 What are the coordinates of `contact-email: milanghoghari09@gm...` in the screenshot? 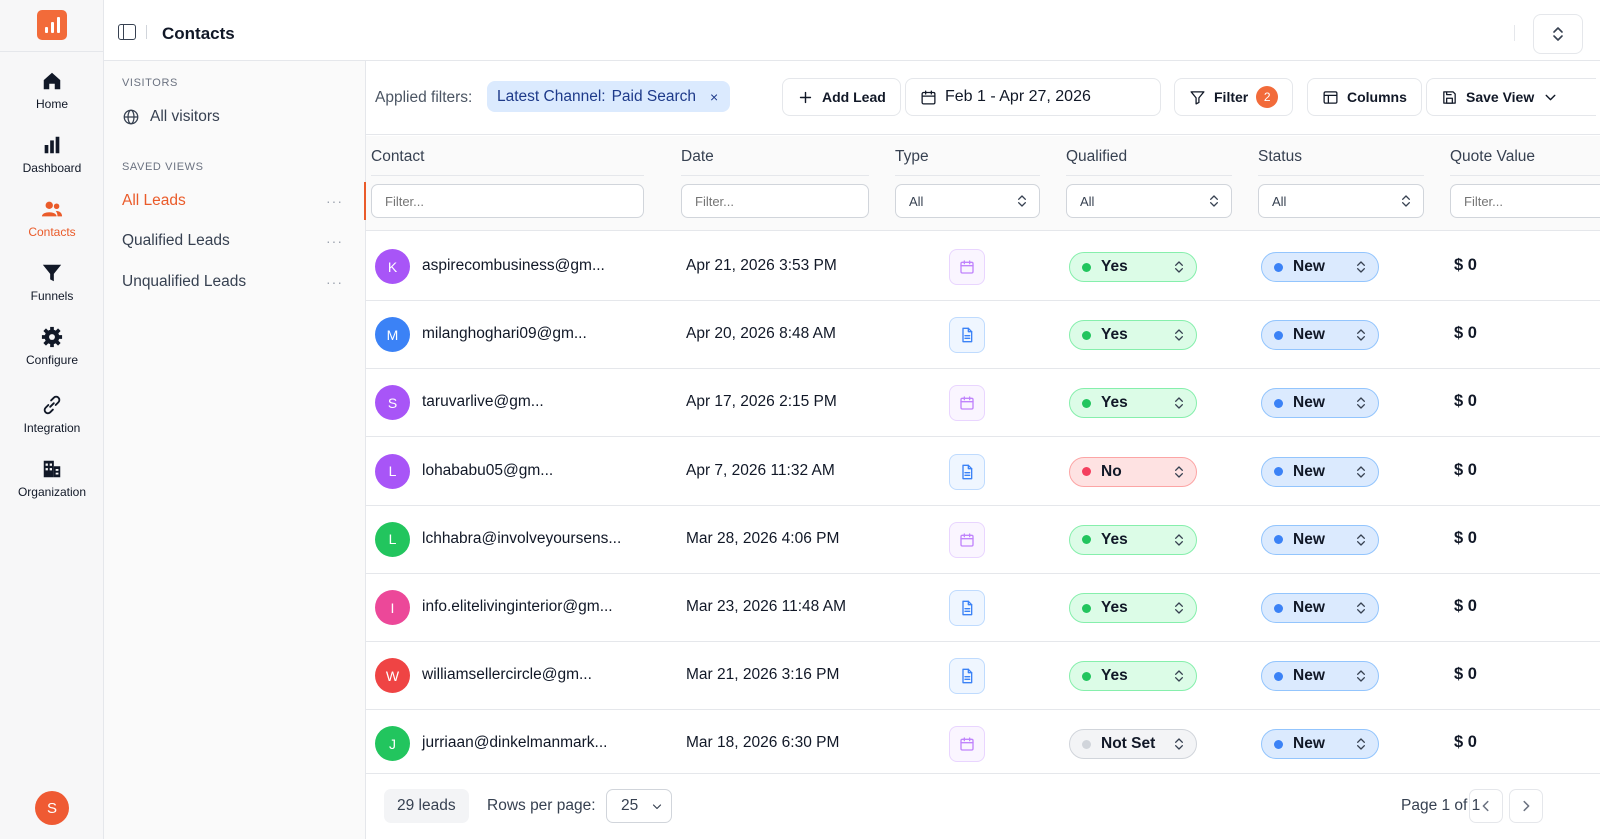 It's located at (504, 334).